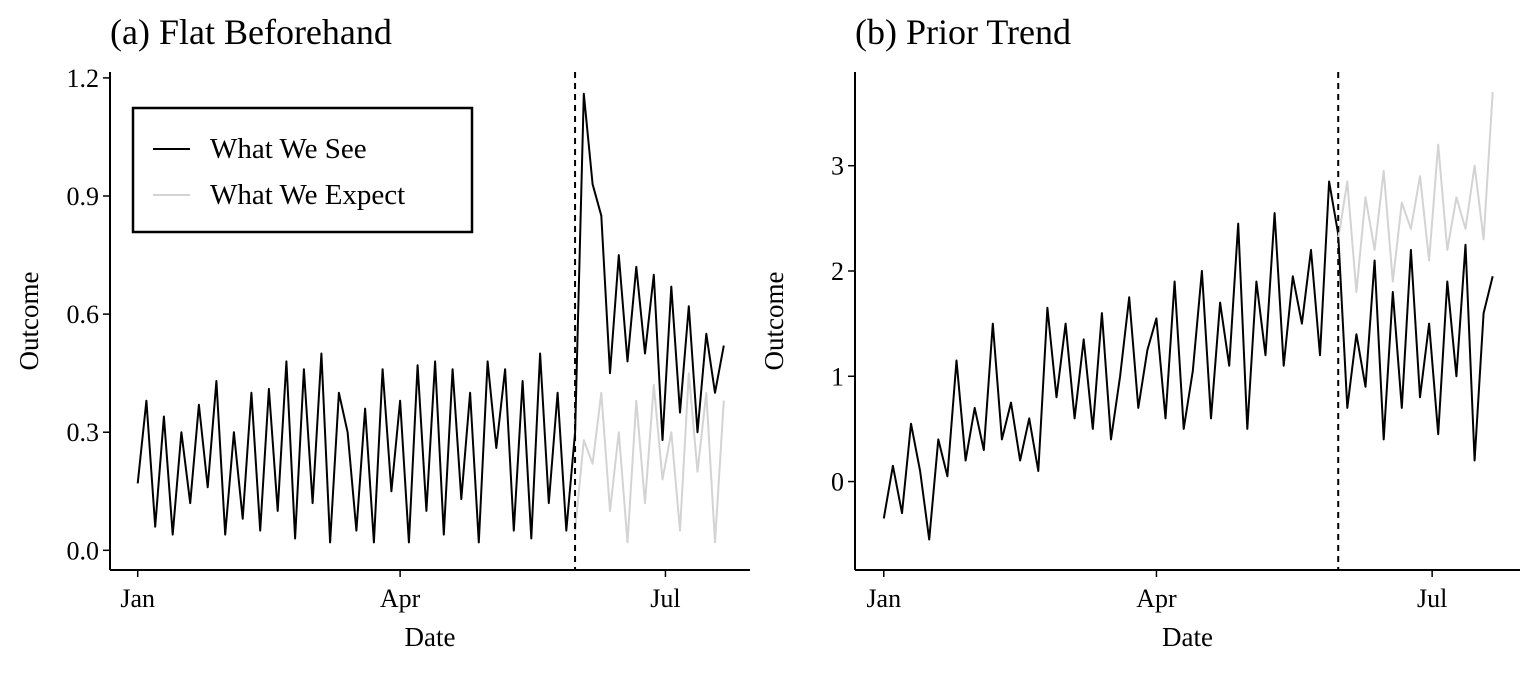 This screenshot has height=677, width=1536. Describe the element at coordinates (83, 78) in the screenshot. I see `y-tick-label: 1.2` at that location.